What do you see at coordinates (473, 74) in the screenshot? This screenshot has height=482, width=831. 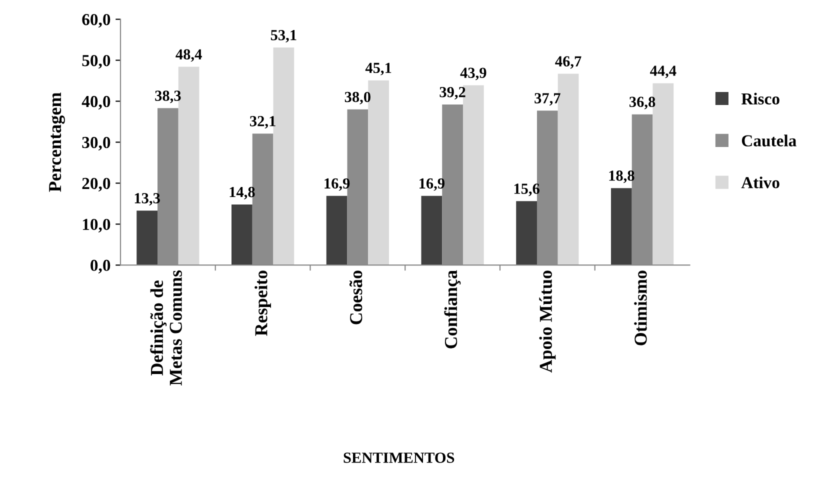 I see `data-label: 43,9` at bounding box center [473, 74].